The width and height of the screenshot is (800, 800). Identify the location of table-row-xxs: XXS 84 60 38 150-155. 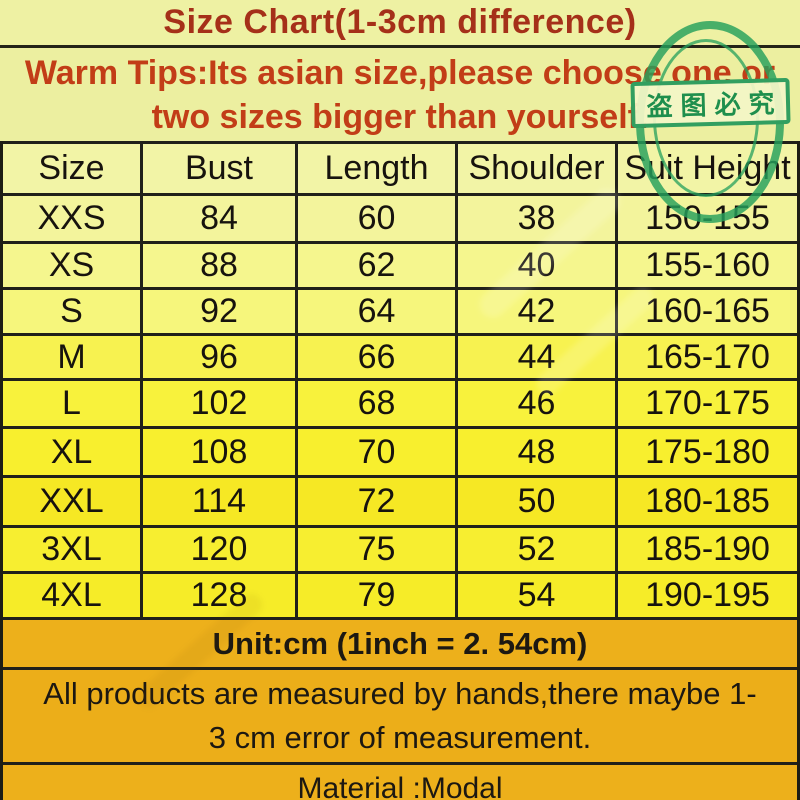
(400, 217).